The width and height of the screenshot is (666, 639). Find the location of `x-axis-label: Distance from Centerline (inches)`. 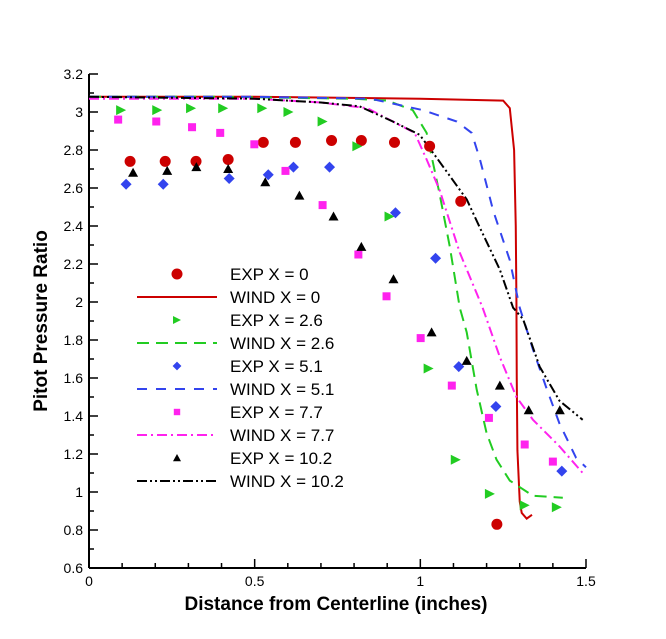

x-axis-label: Distance from Centerline (inches) is located at coordinates (335, 604).